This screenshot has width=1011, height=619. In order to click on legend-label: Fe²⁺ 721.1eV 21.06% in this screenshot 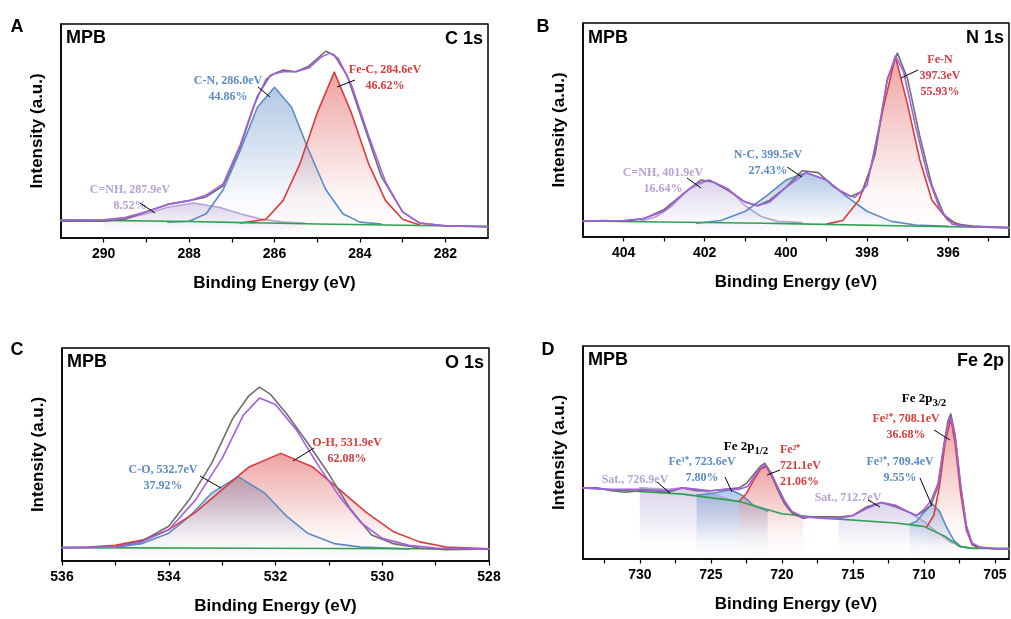, I will do `click(800, 465)`.